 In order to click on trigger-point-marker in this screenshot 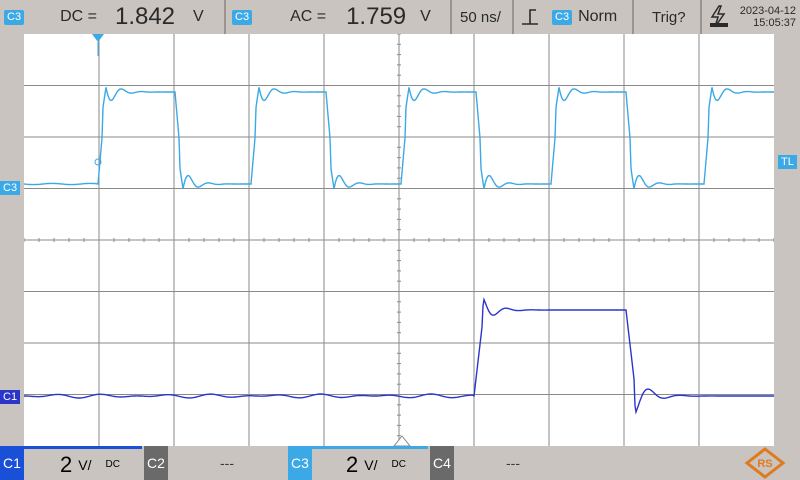, I will do `click(98, 162)`.